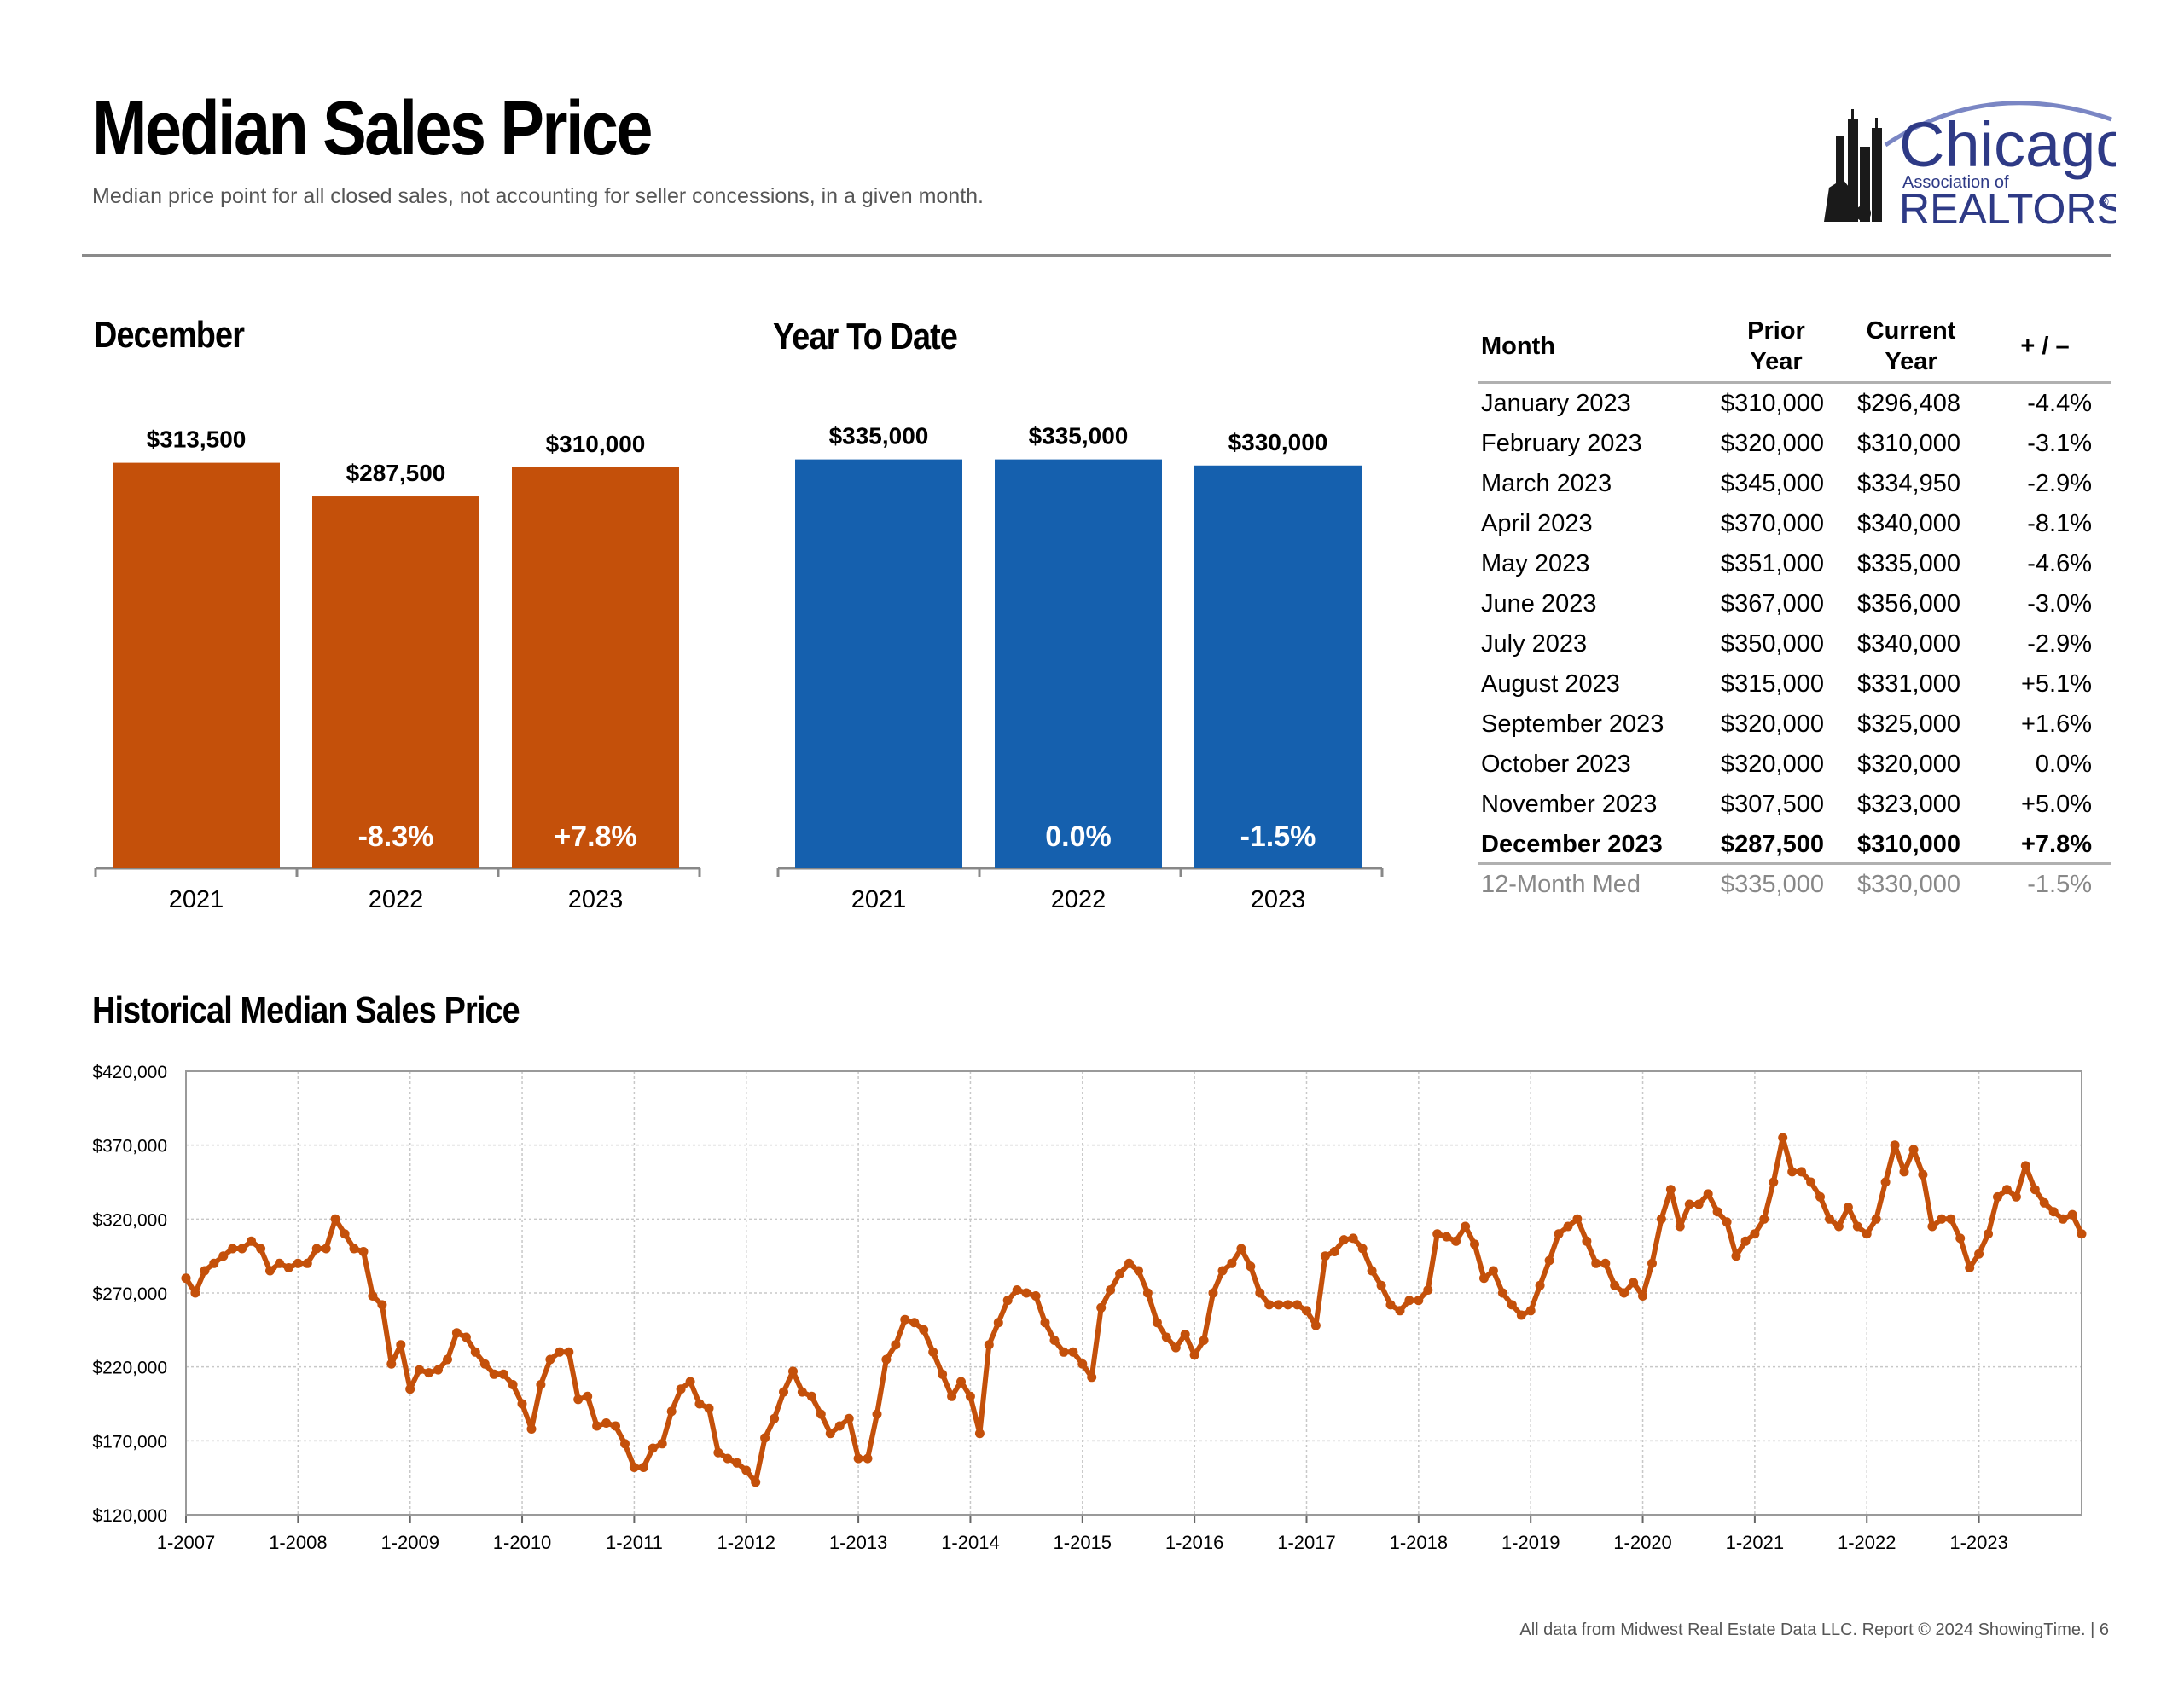 This screenshot has height=1687, width=2184. What do you see at coordinates (396, 473) in the screenshot?
I see `bar-value-label: $287,500` at bounding box center [396, 473].